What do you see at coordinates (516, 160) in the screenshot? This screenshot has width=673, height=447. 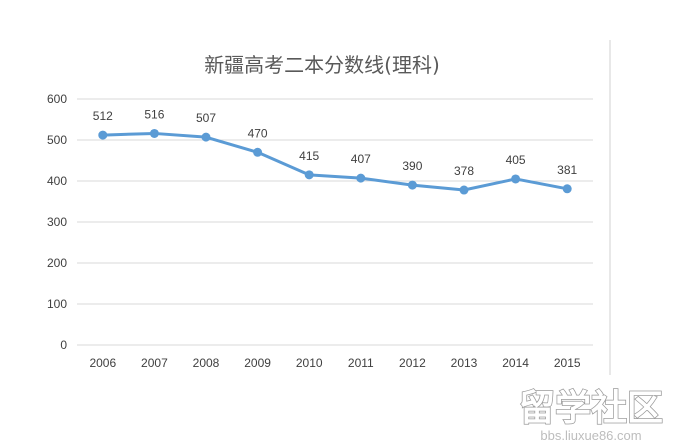 I see `data-label: 405` at bounding box center [516, 160].